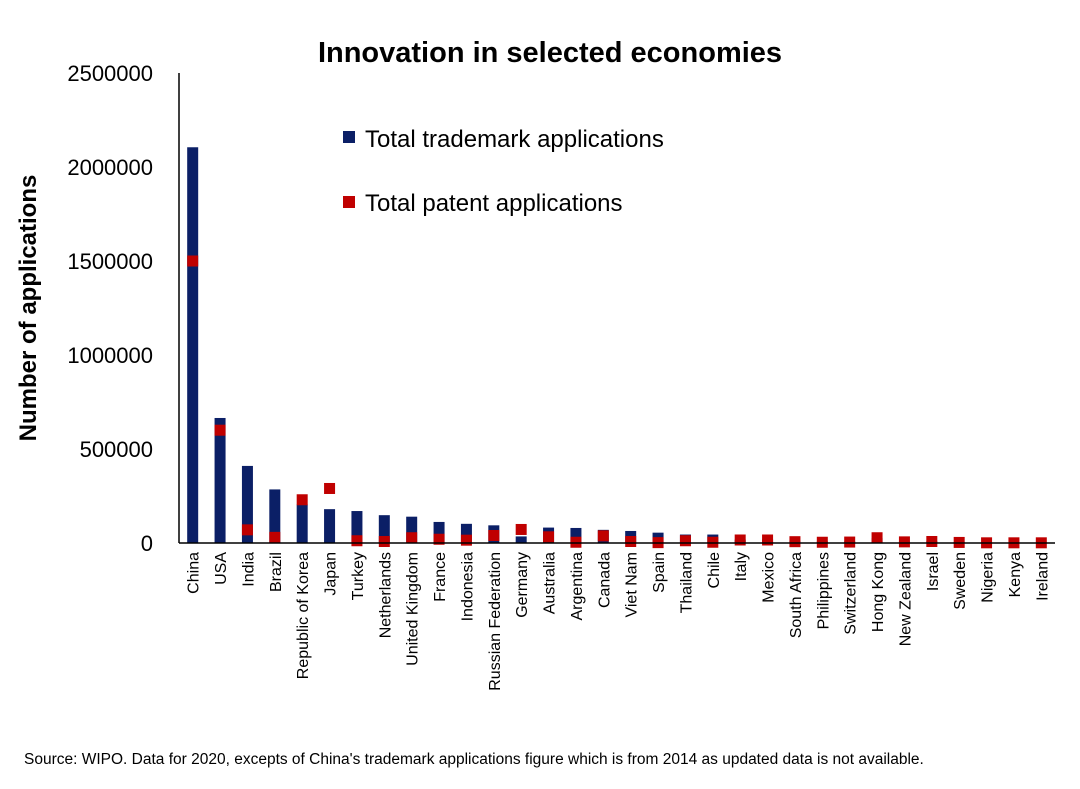  Describe the element at coordinates (851, 593) in the screenshot. I see `category-label: Switzerland` at that location.